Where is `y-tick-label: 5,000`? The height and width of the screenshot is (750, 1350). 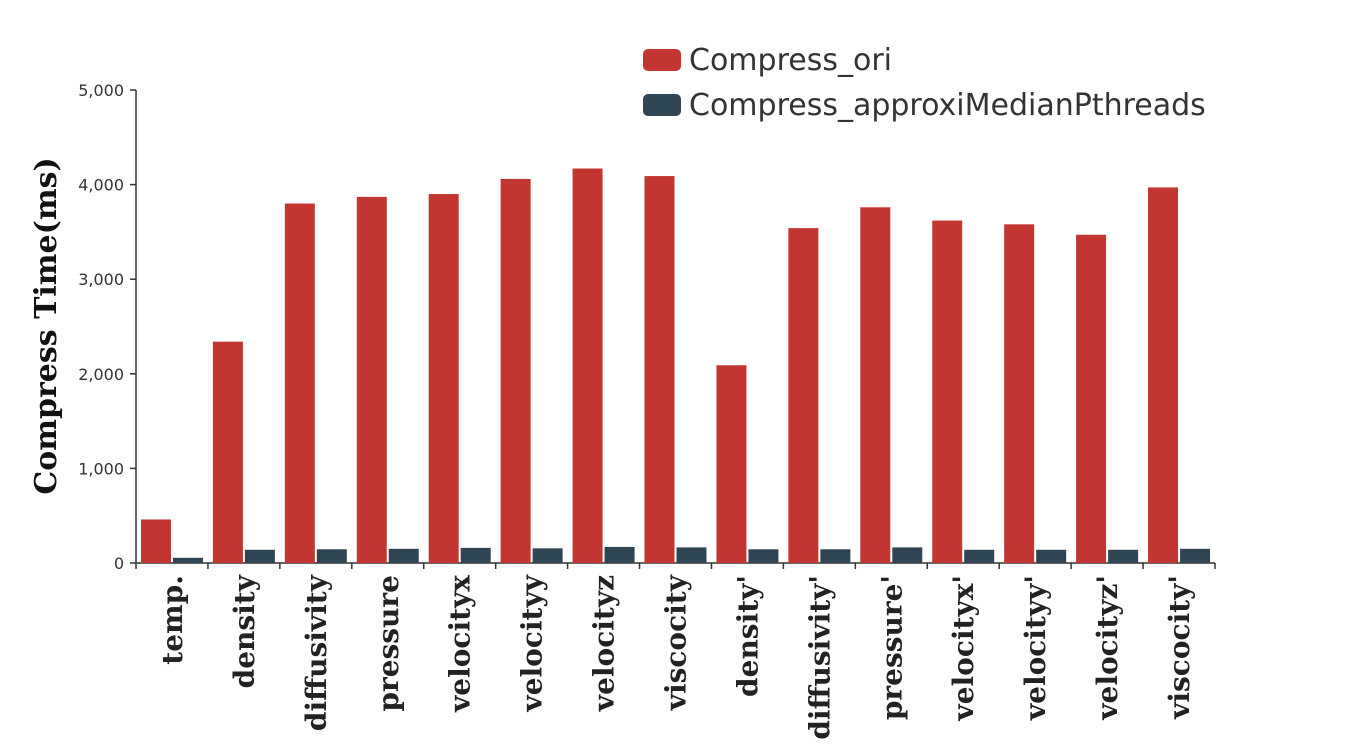
y-tick-label: 5,000 is located at coordinates (101, 90).